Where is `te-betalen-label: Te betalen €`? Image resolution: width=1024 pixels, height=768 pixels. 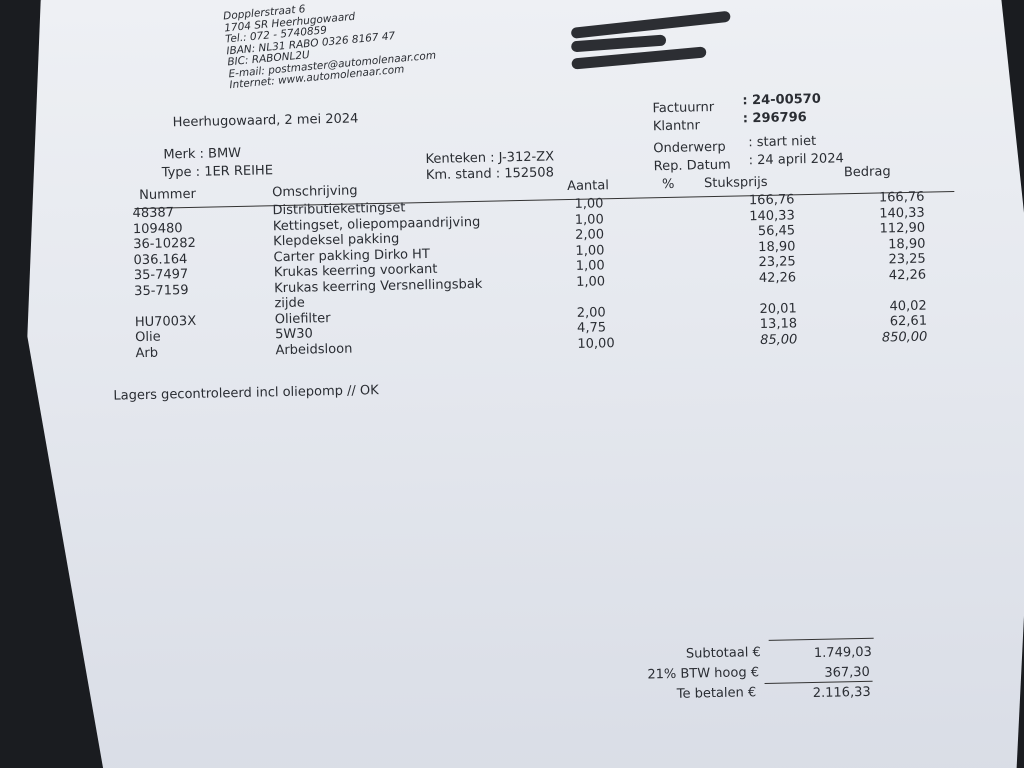 te-betalen-label: Te betalen € is located at coordinates (716, 693).